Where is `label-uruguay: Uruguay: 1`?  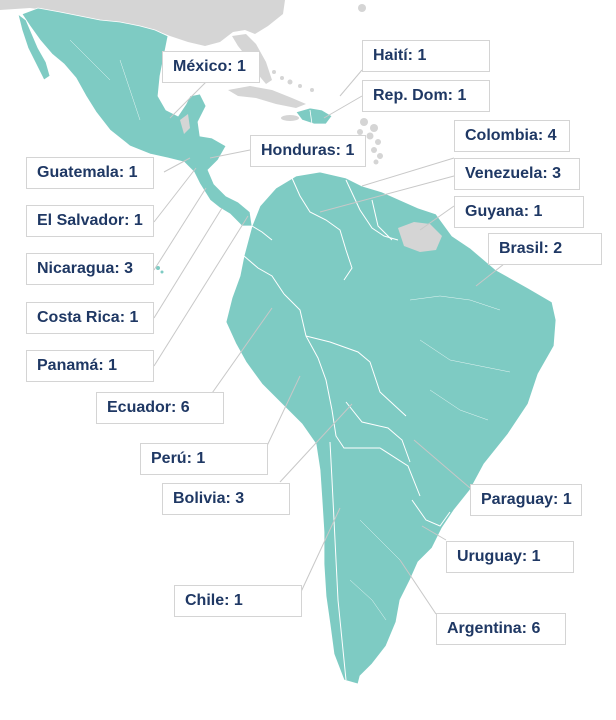
label-uruguay: Uruguay: 1 is located at coordinates (510, 557).